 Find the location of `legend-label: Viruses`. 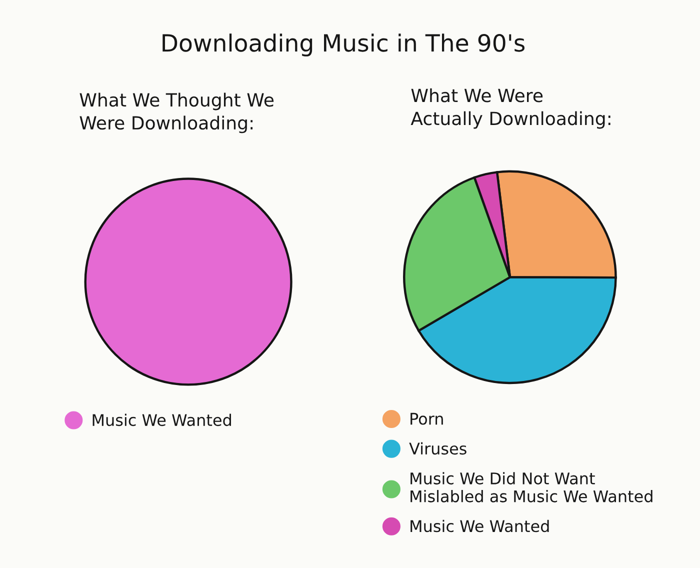

legend-label: Viruses is located at coordinates (437, 448).